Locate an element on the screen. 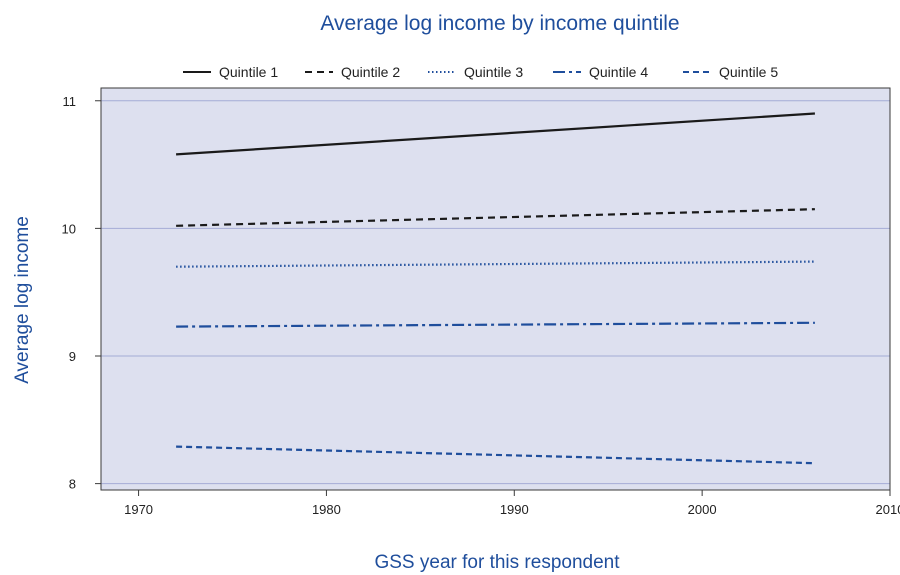 The image size is (900, 575). y-tick-label-8: 8 is located at coordinates (72, 484).